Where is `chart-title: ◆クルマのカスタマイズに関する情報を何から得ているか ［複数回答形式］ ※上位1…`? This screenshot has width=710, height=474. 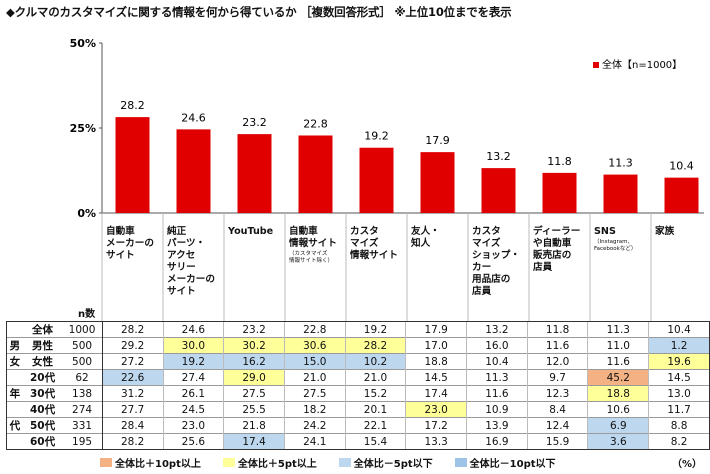 chart-title: ◆クルマのカスタマイズに関する情報を何から得ているか ［複数回答形式］ ※上位1… is located at coordinates (259, 12).